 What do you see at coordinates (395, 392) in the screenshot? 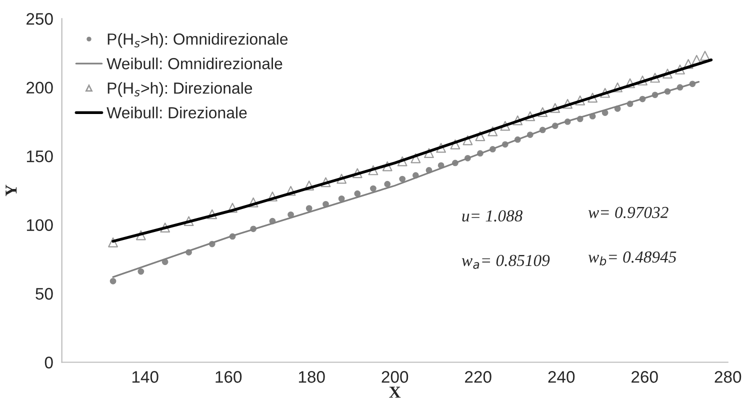
I see `x-axis-title: X` at bounding box center [395, 392].